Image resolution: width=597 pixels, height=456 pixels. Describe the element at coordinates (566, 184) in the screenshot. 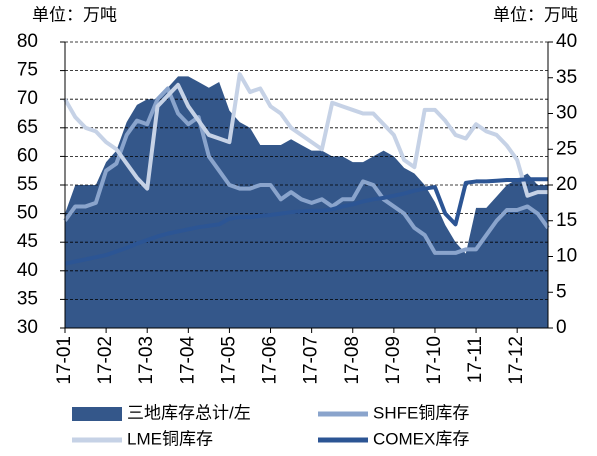

I see `y2-tick-label: 20` at that location.